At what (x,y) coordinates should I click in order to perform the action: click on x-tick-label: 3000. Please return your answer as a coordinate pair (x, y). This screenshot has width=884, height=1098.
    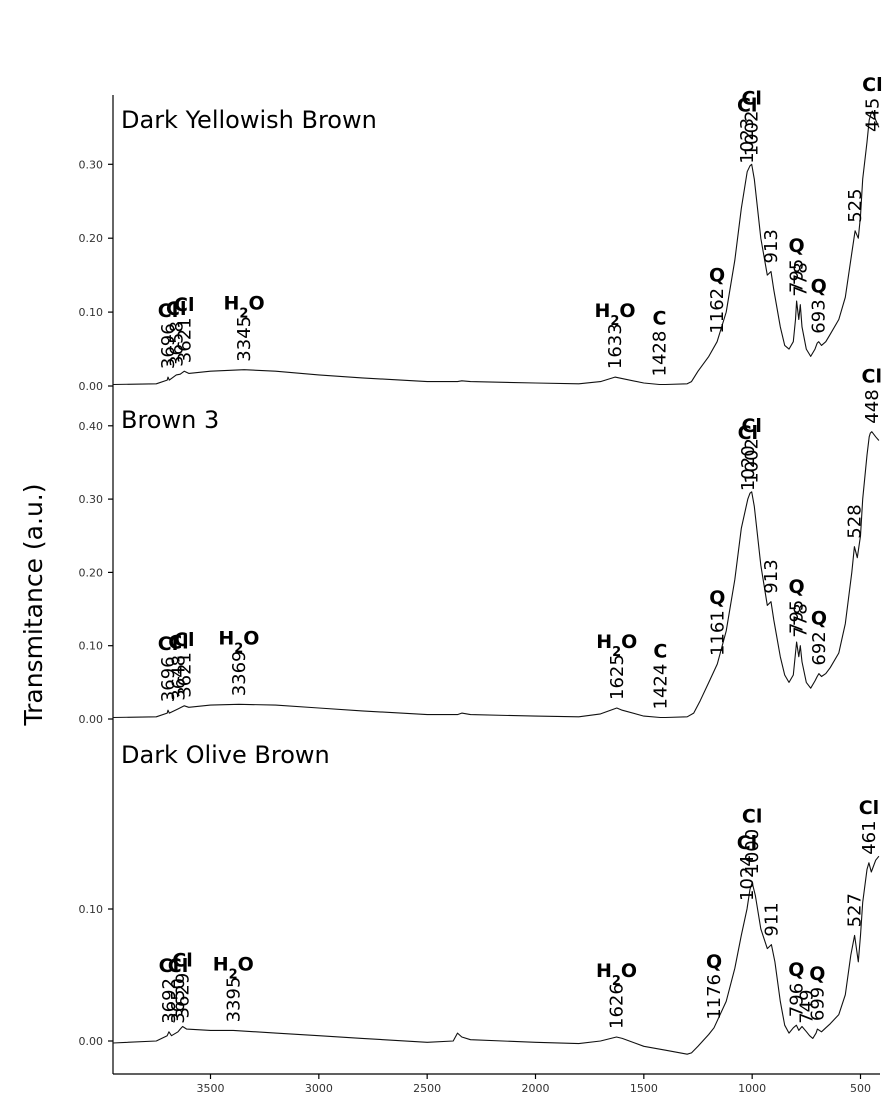
    Looking at the image, I should click on (319, 1088).